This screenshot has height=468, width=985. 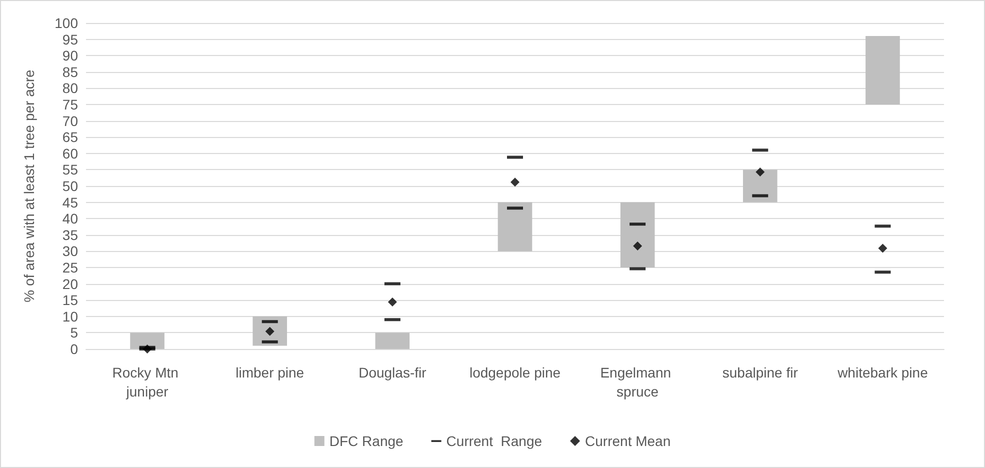 What do you see at coordinates (760, 372) in the screenshot?
I see `x-tick-label: subalpine fir` at bounding box center [760, 372].